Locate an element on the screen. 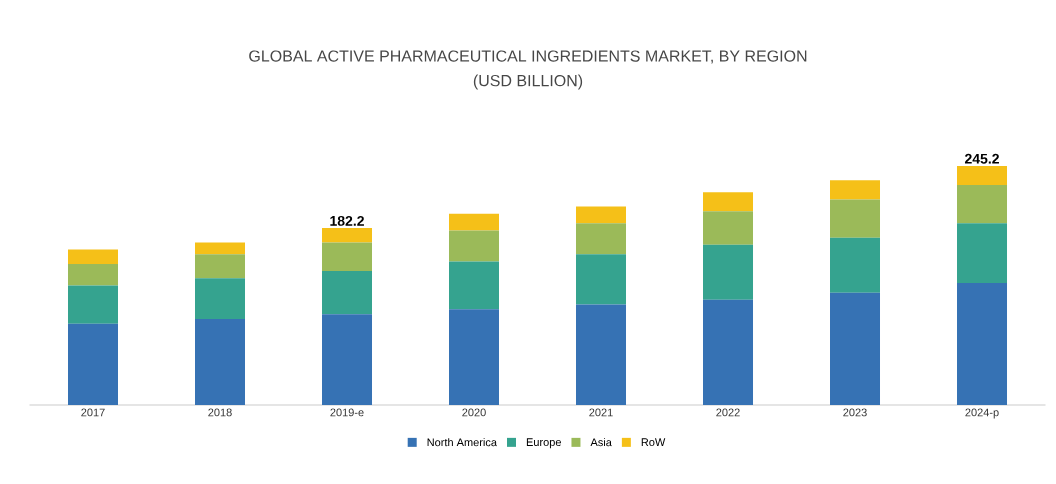  chart-title: GLOBAL ACTIVE PHARMACEUTICAL INGREDIENTS MARKET, BY REGION is located at coordinates (528, 57).